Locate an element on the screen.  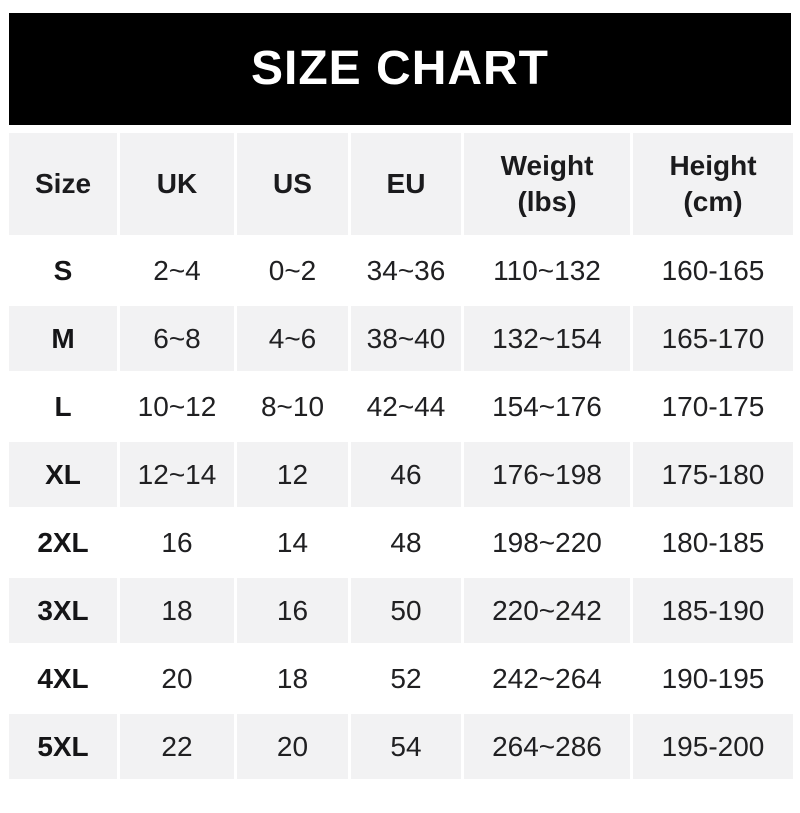
table-cell: 242~264 is located at coordinates (547, 678).